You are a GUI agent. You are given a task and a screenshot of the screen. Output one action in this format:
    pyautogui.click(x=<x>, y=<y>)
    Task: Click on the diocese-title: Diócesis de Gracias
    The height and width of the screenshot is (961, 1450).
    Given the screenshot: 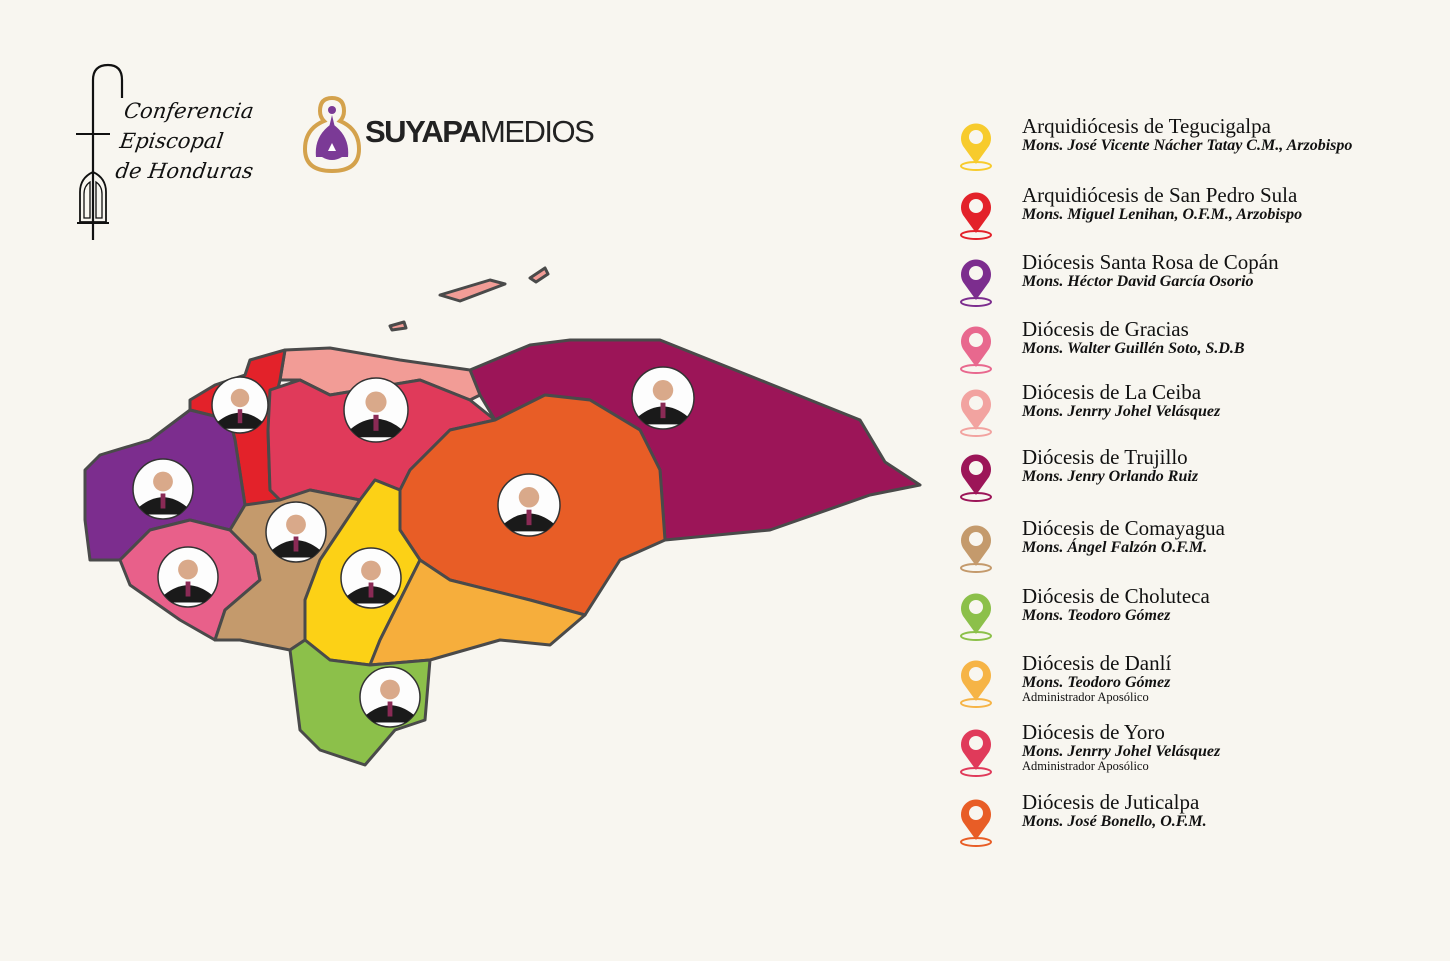 What is the action you would take?
    pyautogui.click(x=1105, y=329)
    